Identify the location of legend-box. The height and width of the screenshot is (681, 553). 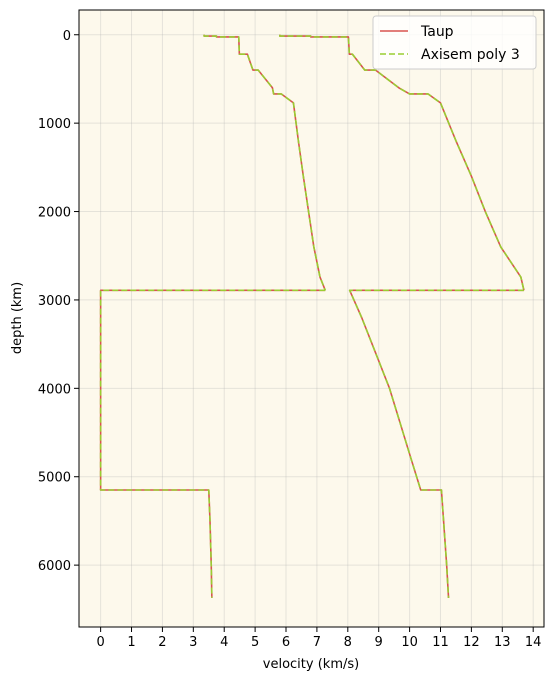
(454, 42).